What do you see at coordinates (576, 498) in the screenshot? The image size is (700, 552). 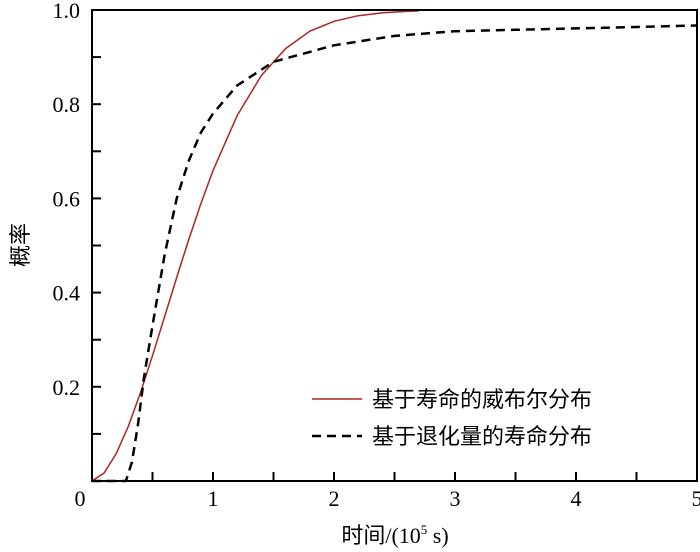 I see `x-tick-label: 4` at bounding box center [576, 498].